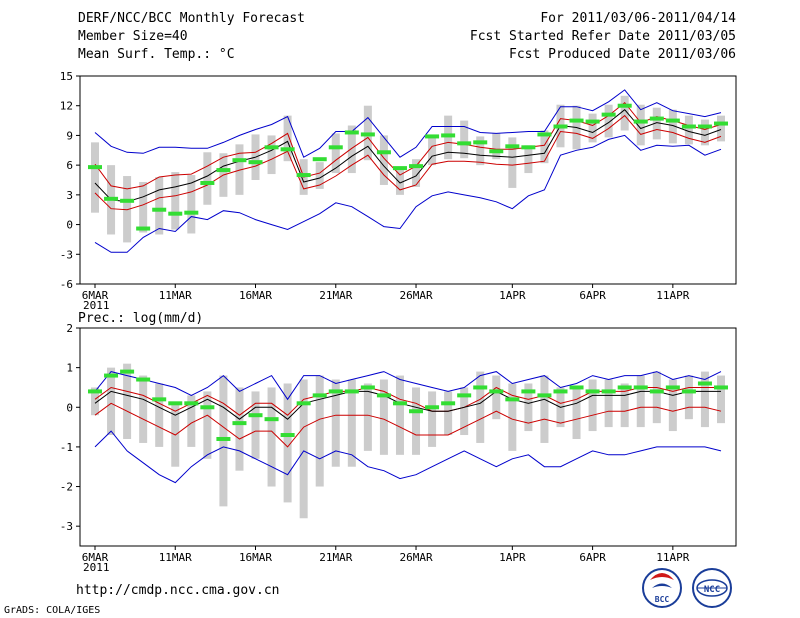 This screenshot has height=618, width=800. Describe the element at coordinates (66, 487) in the screenshot. I see `y-tick-label: -2` at that location.